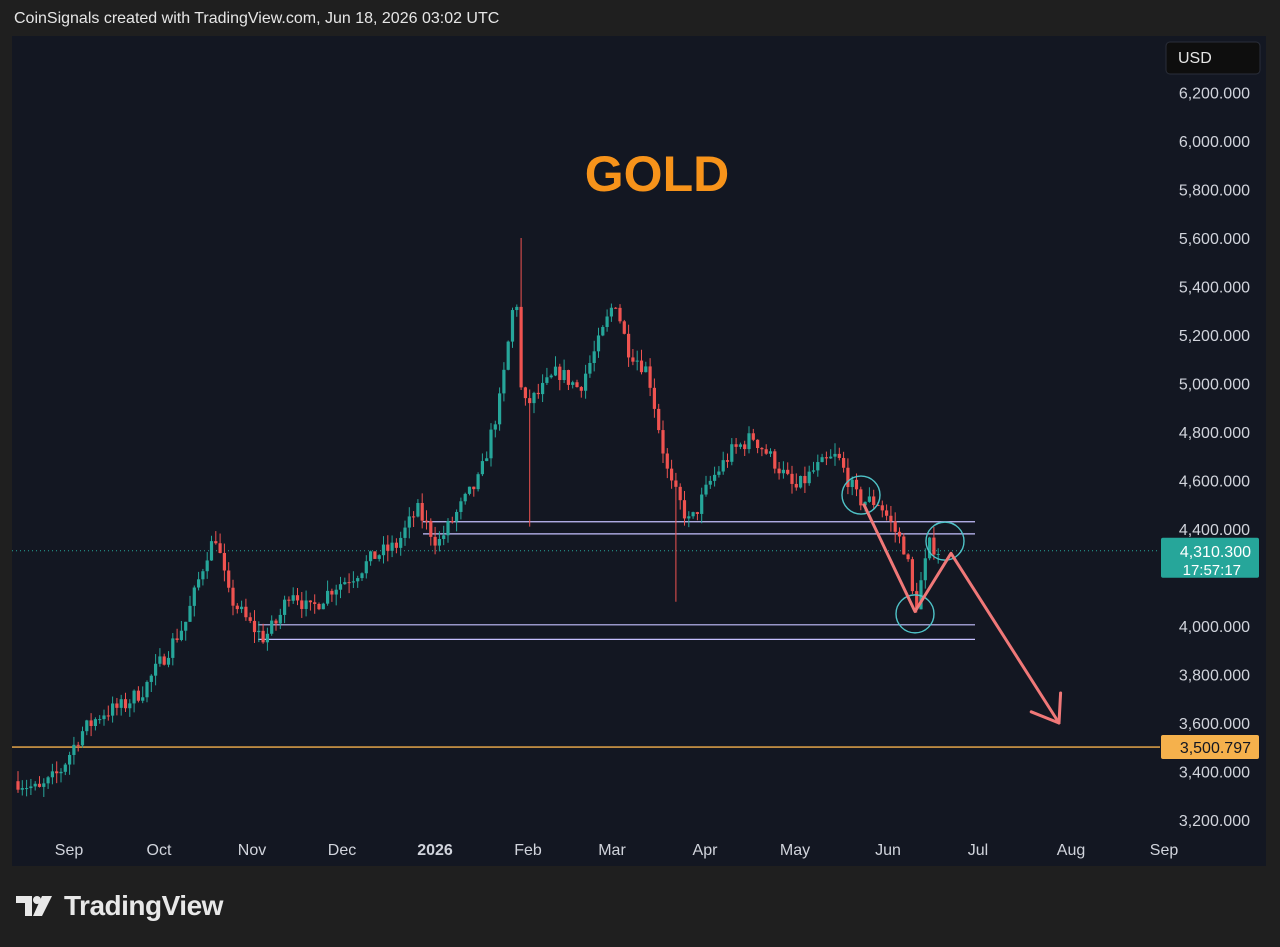 Image resolution: width=1280 pixels, height=947 pixels. Describe the element at coordinates (1210, 557) in the screenshot. I see `last-price-badge` at that location.